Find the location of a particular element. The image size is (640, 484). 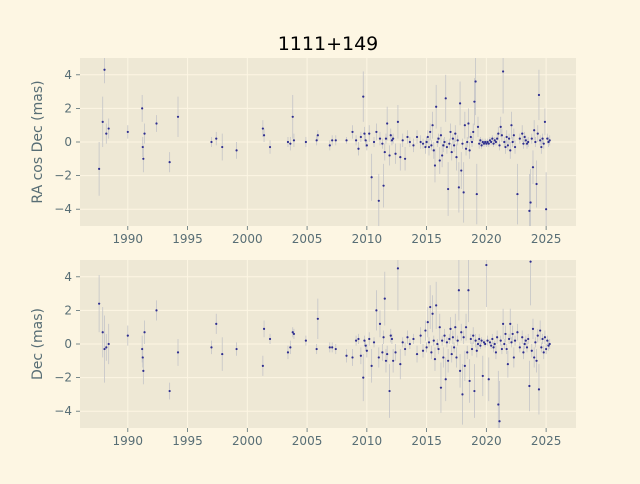

y-tick-label: 2 is located at coordinates (68, 108).